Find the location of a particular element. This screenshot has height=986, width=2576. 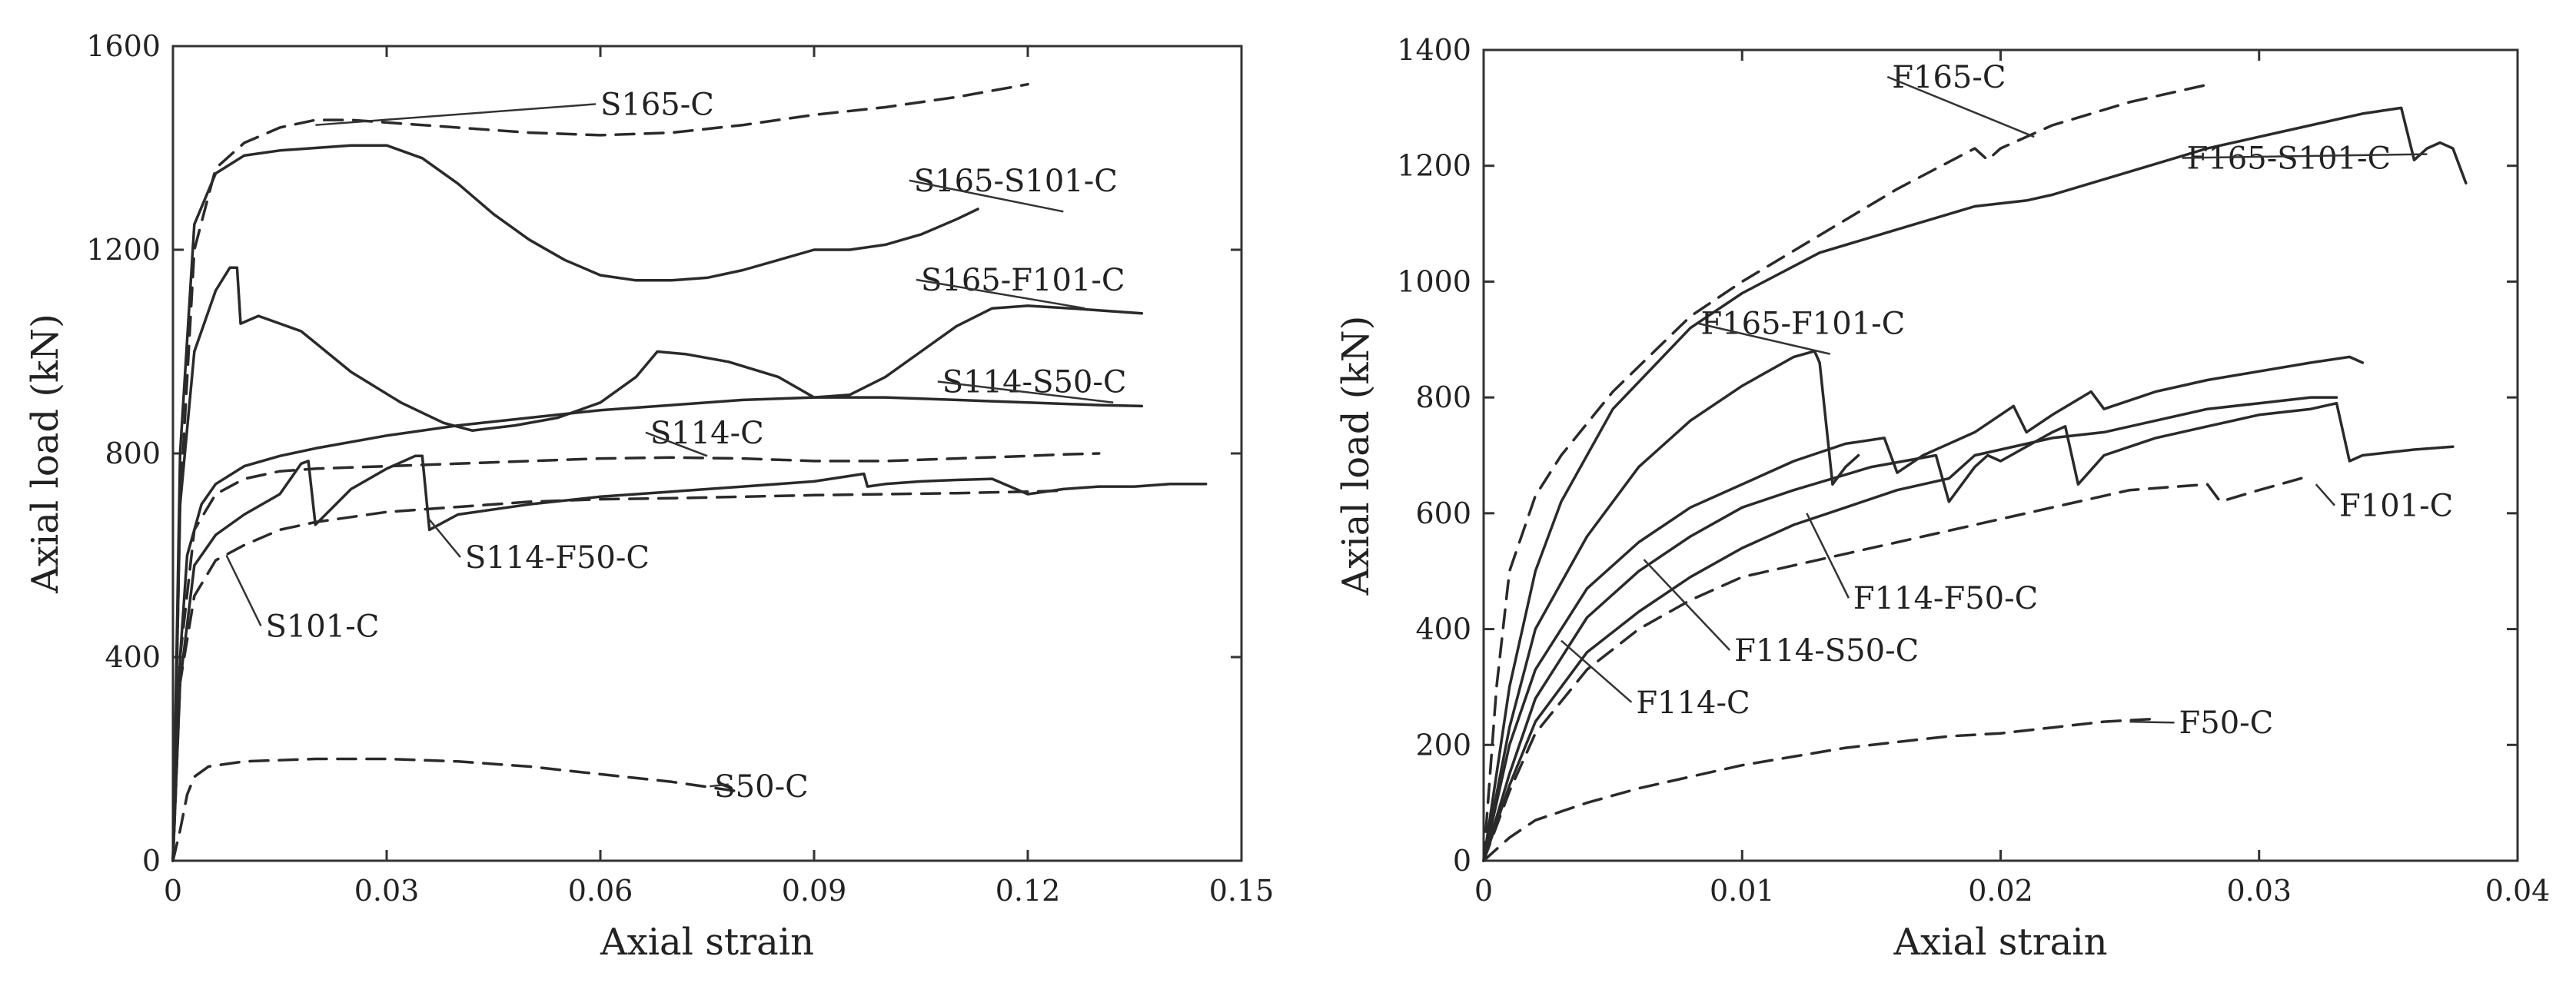

series-label-f114-c: F114-C is located at coordinates (1693, 704).